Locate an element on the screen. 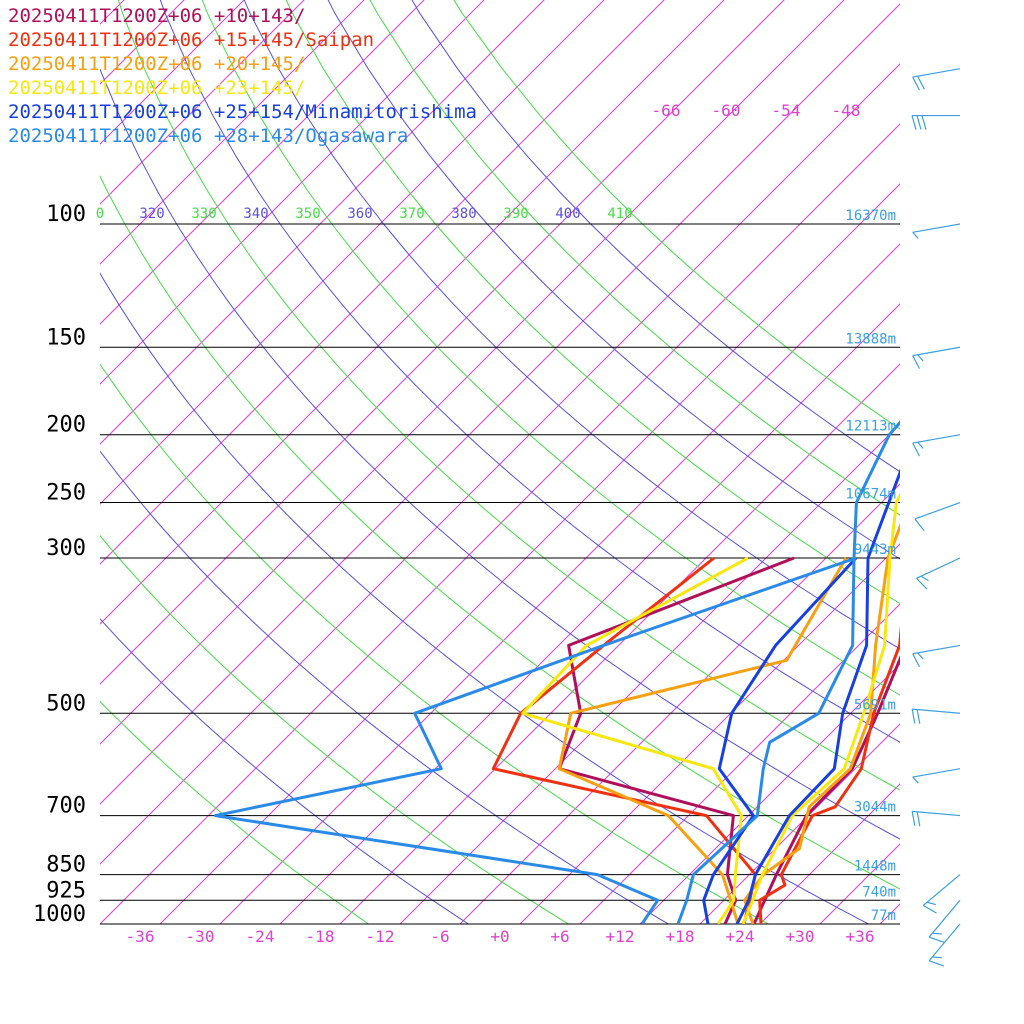 Image resolution: width=1024 pixels, height=1024 pixels. pressure-label: 250 is located at coordinates (66, 493).